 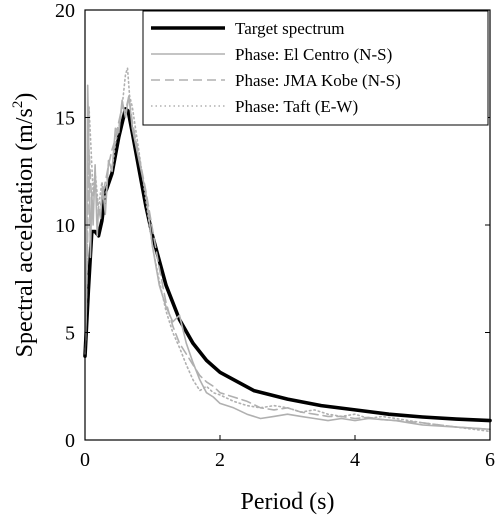 What do you see at coordinates (25, 232) in the screenshot?
I see `y-axis-label-main: Spectral acceleration (m/s` at bounding box center [25, 232].